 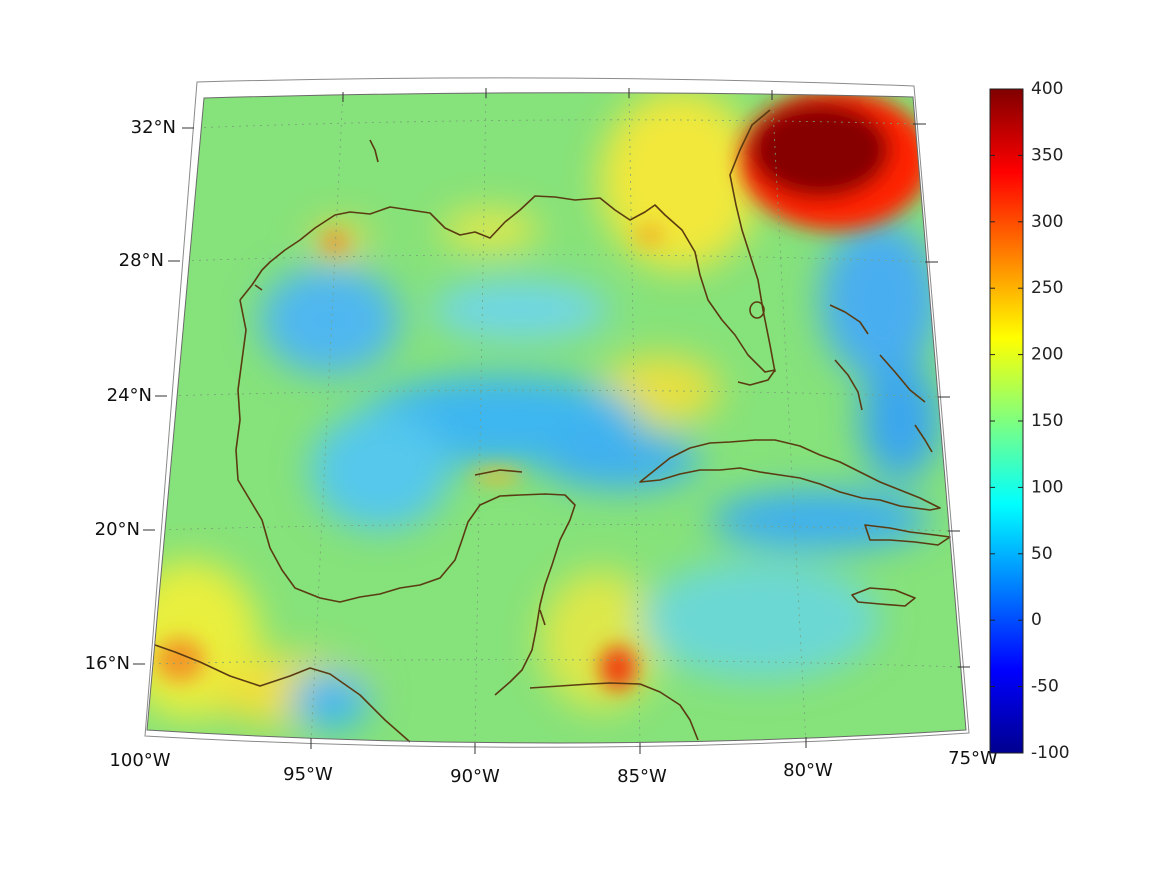 What do you see at coordinates (1047, 487) in the screenshot?
I see `colorbar-tick-label: 100` at bounding box center [1047, 487].